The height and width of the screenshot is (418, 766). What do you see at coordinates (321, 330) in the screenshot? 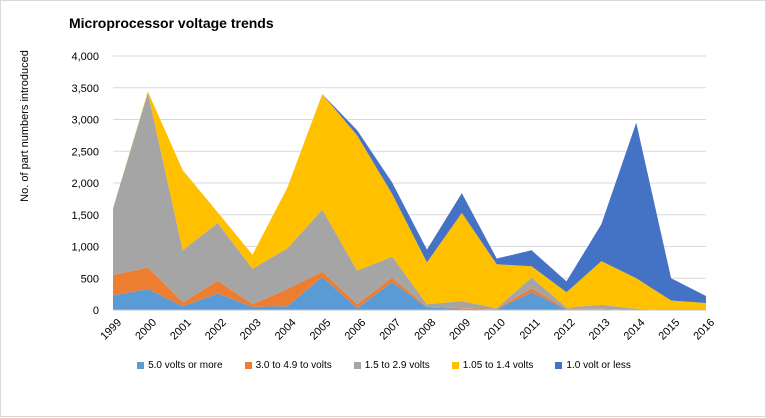
I see `x-tick-label: 2005` at bounding box center [321, 330].